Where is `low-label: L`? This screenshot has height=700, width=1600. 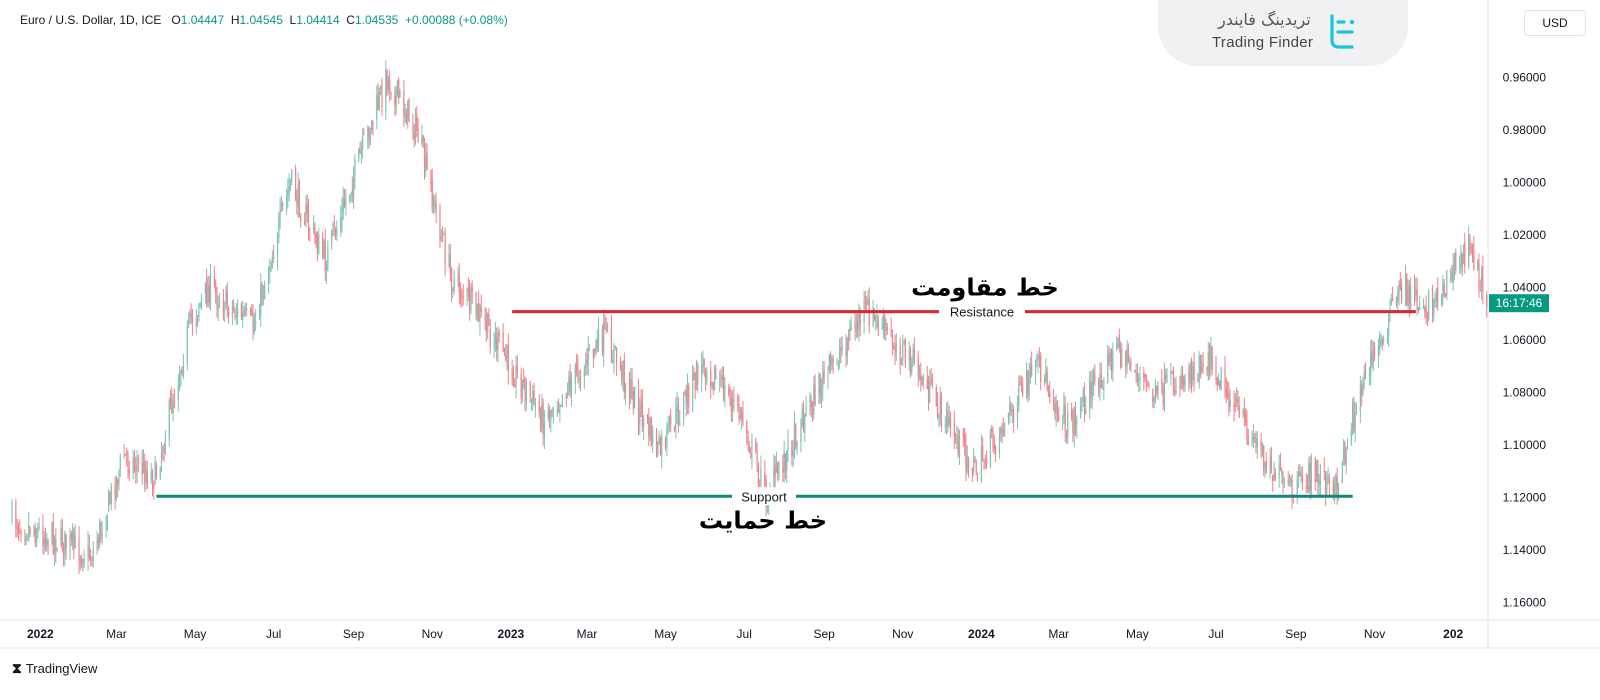 low-label: L is located at coordinates (293, 20).